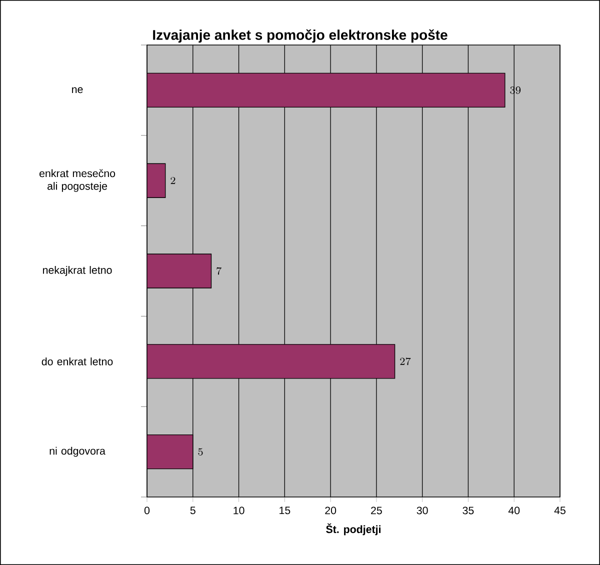  Describe the element at coordinates (560, 510) in the screenshot. I see `x-tick-label: 45` at that location.